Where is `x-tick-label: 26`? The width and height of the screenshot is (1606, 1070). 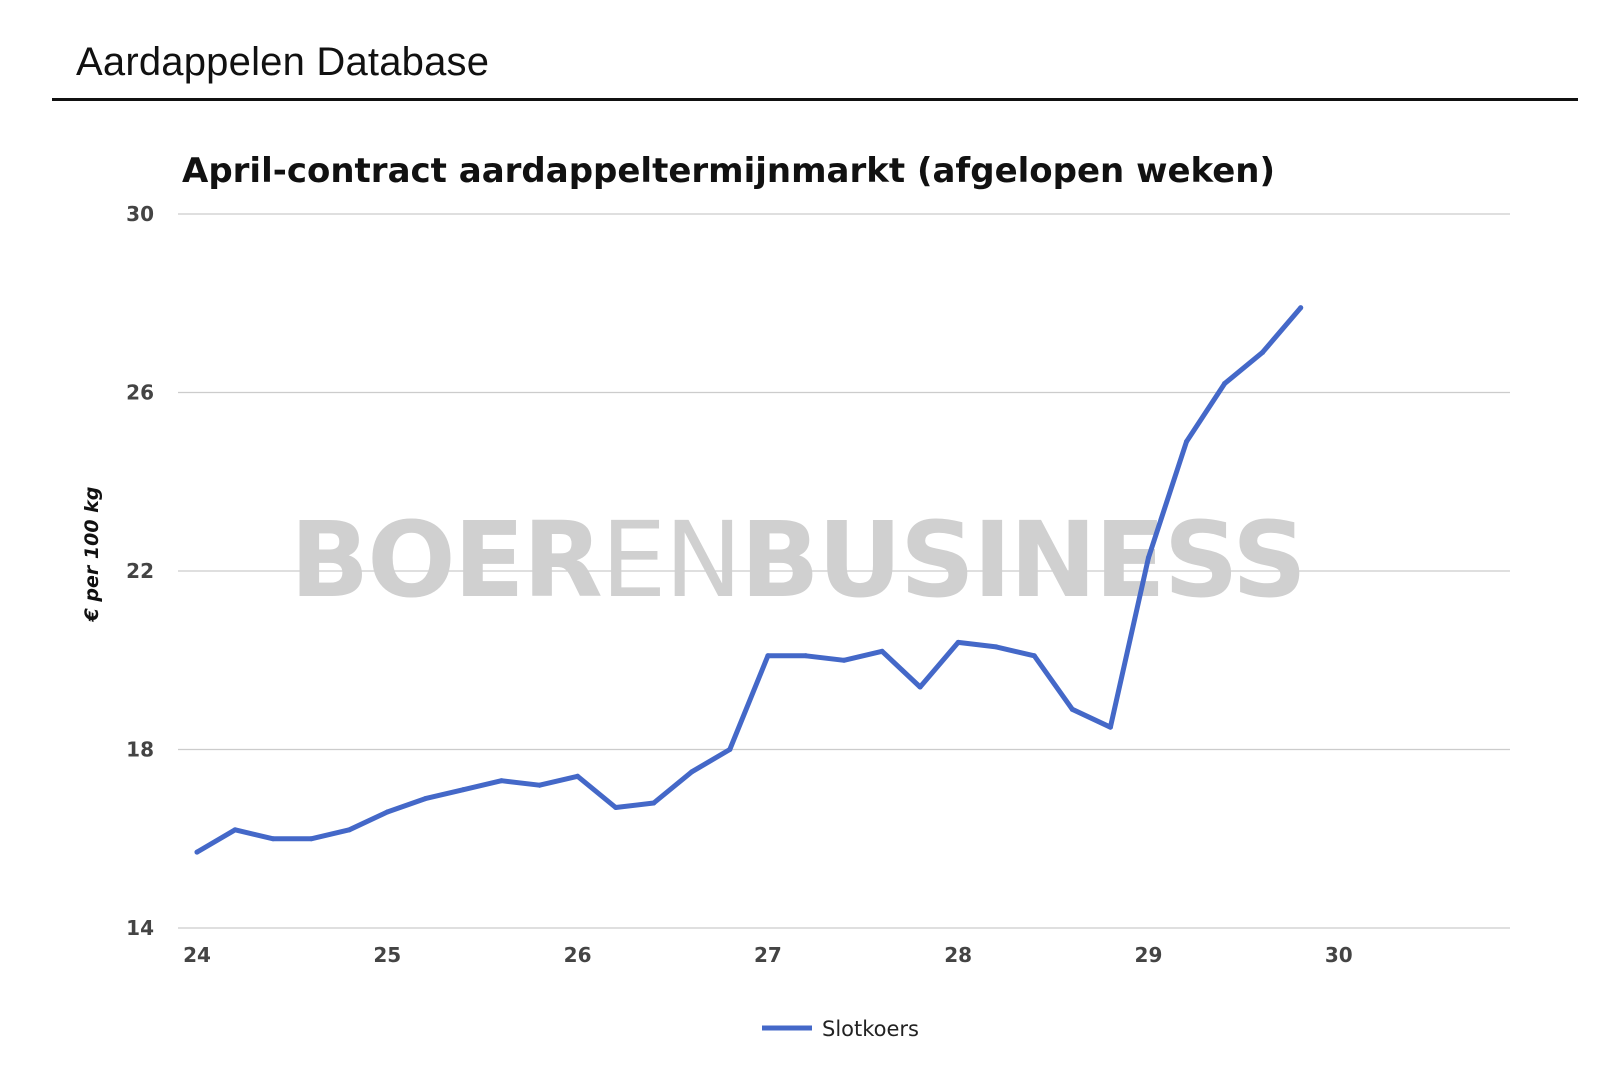
x-tick-label: 26 is located at coordinates (578, 955).